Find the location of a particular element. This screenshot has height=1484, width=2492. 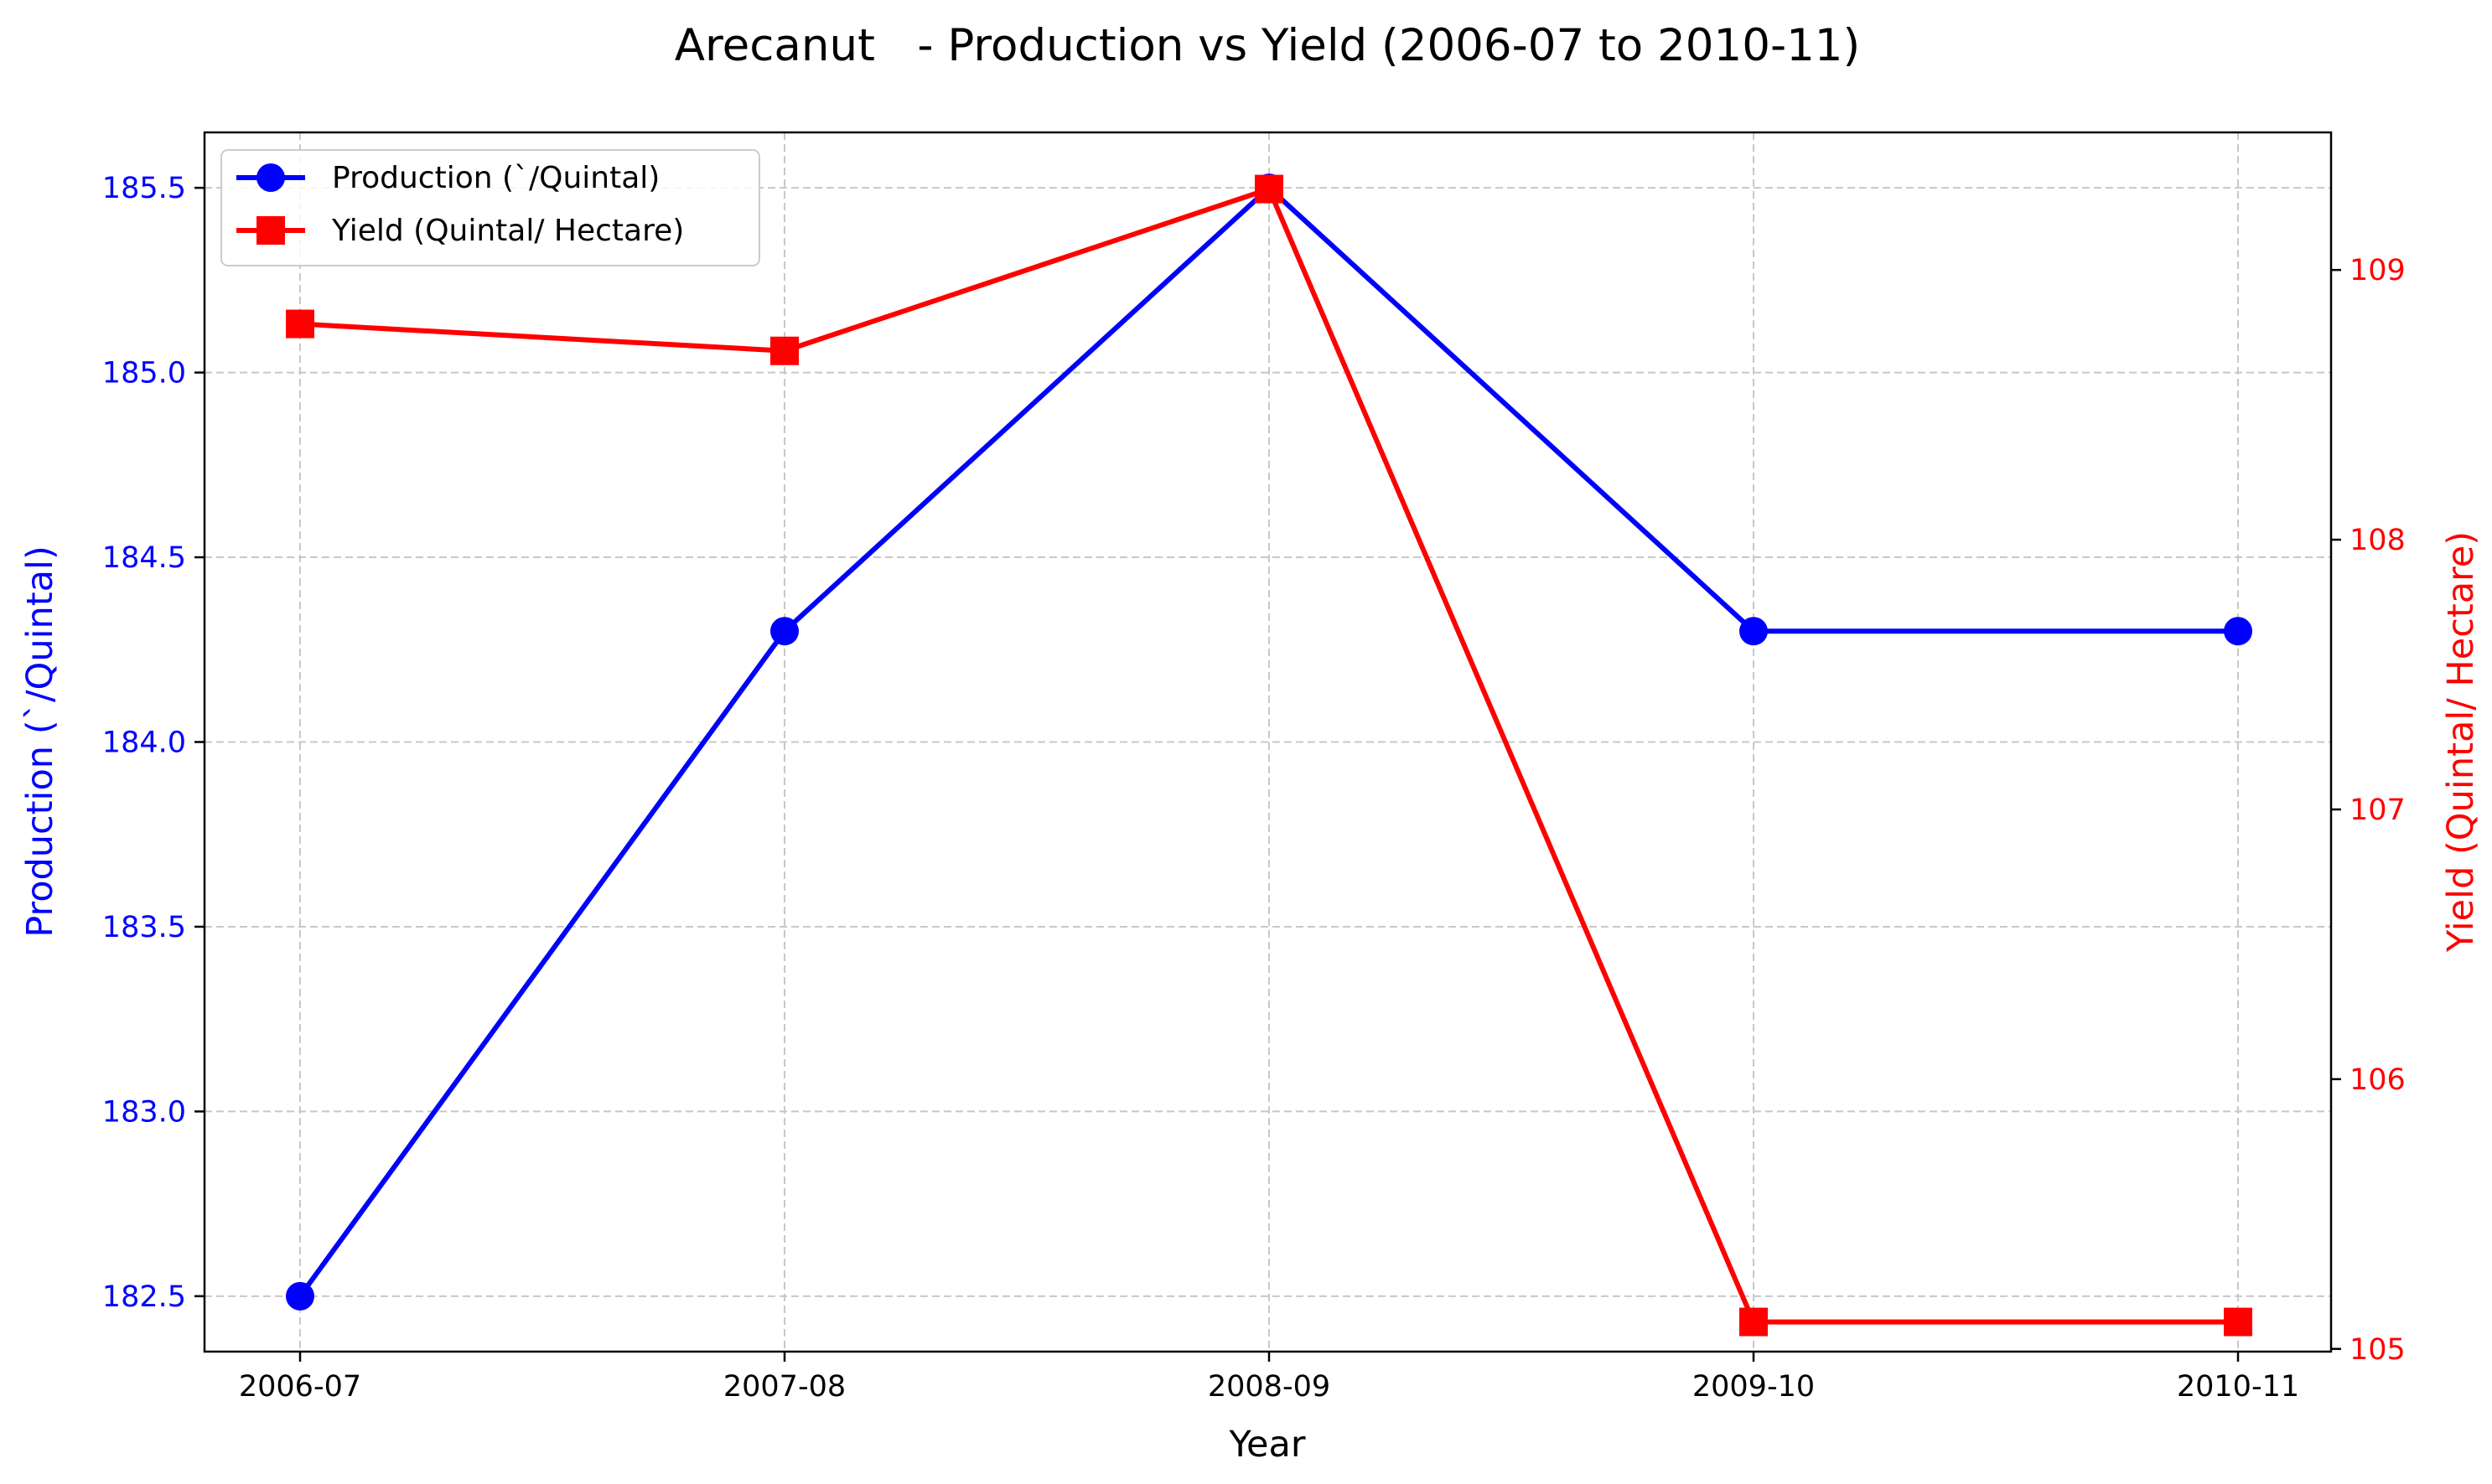

left-y-tick-label: 185.0 is located at coordinates (144, 373).